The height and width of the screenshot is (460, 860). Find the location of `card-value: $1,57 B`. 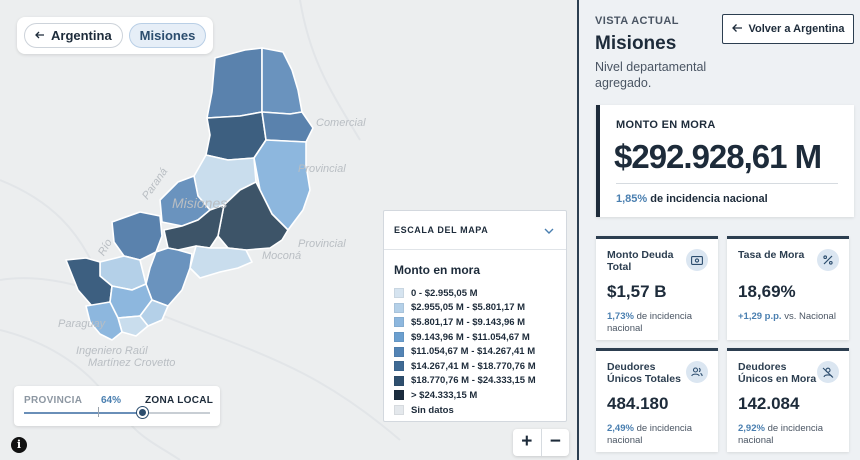

card-value: $1,57 B is located at coordinates (637, 291).